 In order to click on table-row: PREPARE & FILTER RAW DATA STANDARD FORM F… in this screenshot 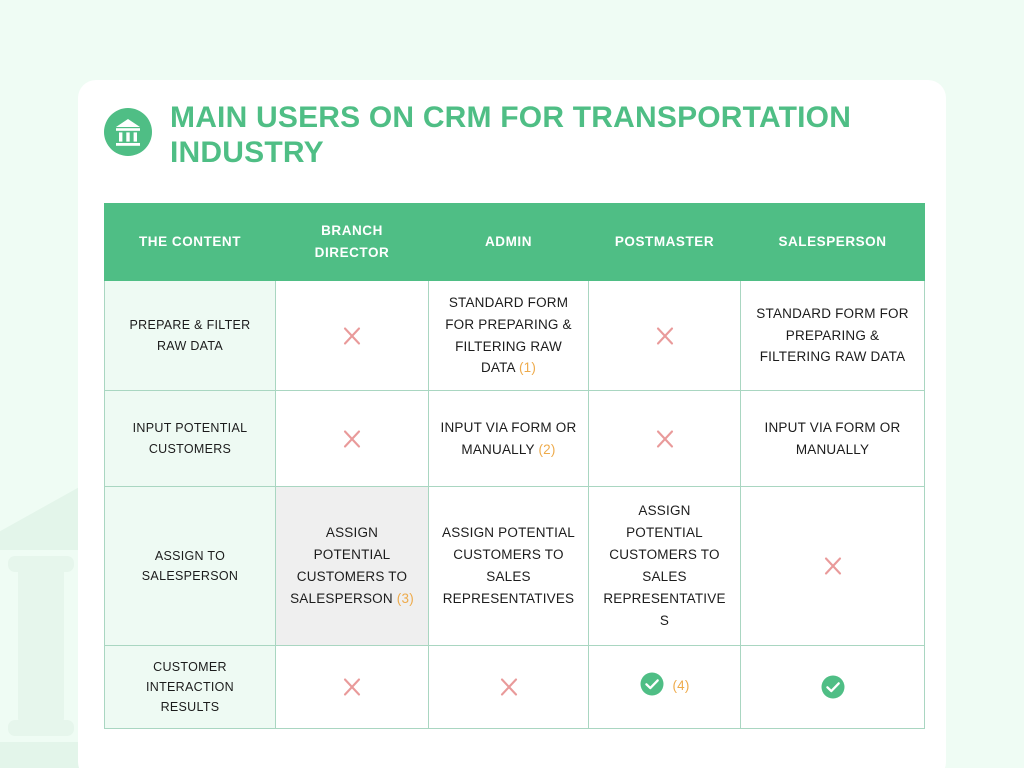, I will do `click(514, 335)`.